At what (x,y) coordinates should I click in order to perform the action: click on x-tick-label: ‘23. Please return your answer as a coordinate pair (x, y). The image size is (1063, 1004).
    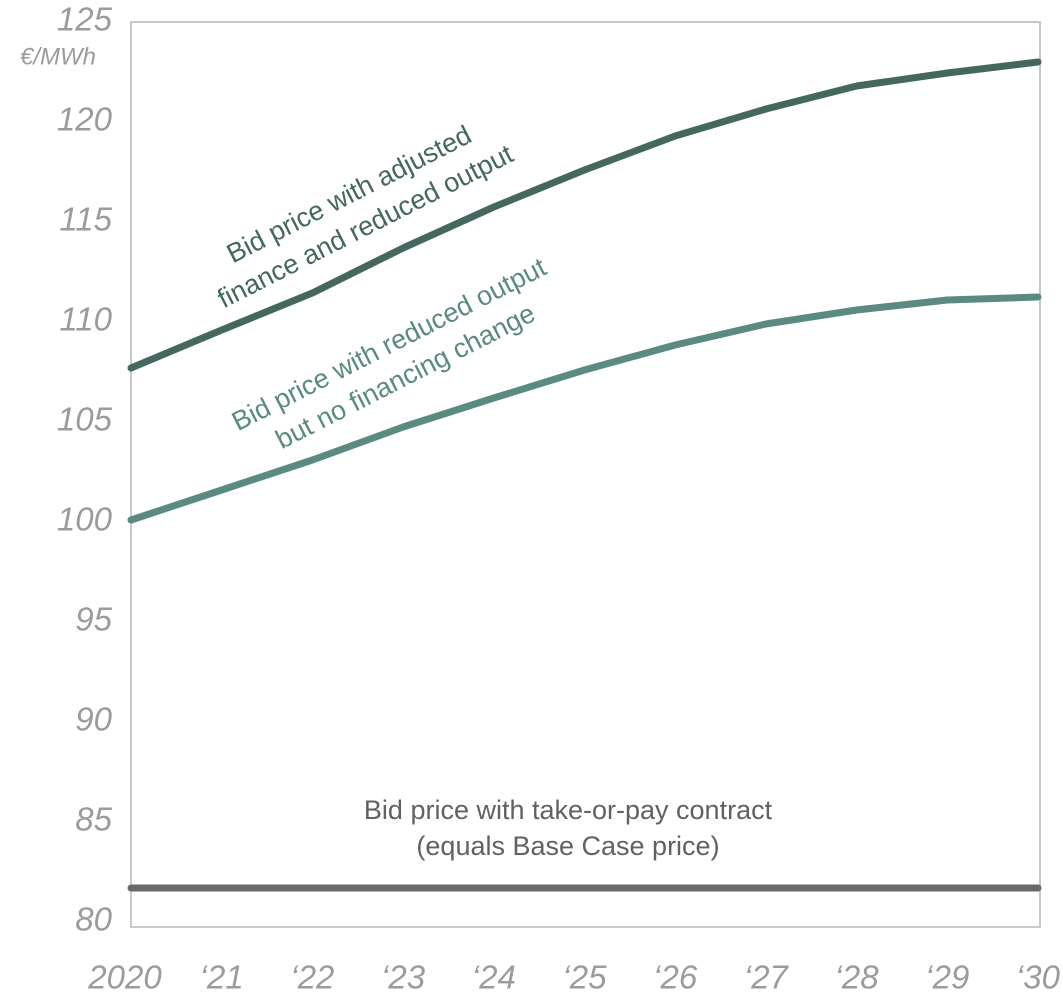
    Looking at the image, I should click on (403, 977).